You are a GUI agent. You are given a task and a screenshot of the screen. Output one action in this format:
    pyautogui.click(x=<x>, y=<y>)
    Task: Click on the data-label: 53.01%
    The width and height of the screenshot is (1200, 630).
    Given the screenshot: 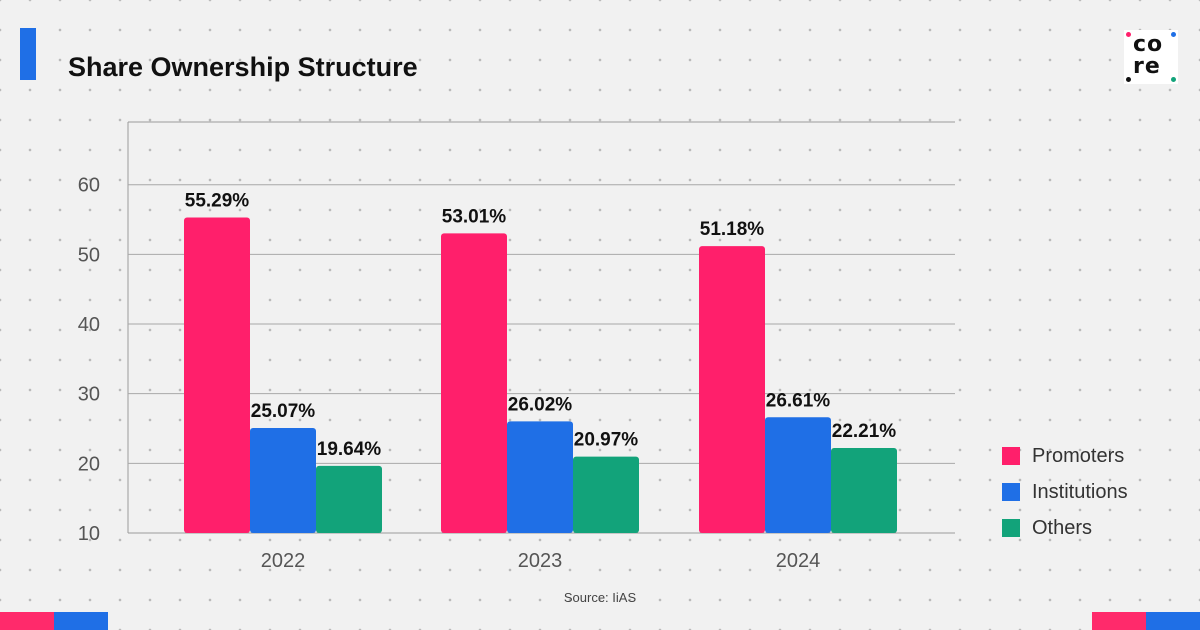 What is the action you would take?
    pyautogui.click(x=474, y=216)
    